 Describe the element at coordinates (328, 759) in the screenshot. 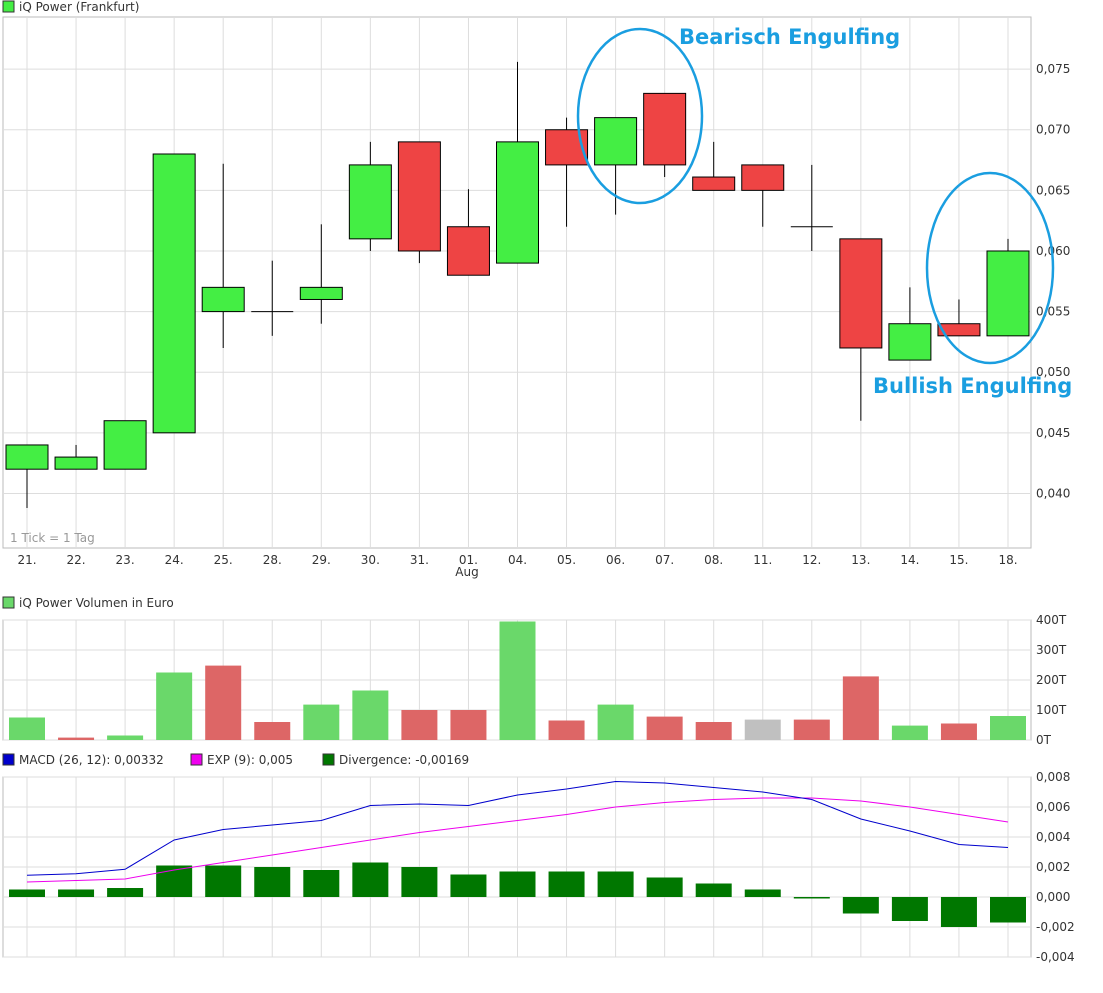

I see `divergence-legend-swatch` at that location.